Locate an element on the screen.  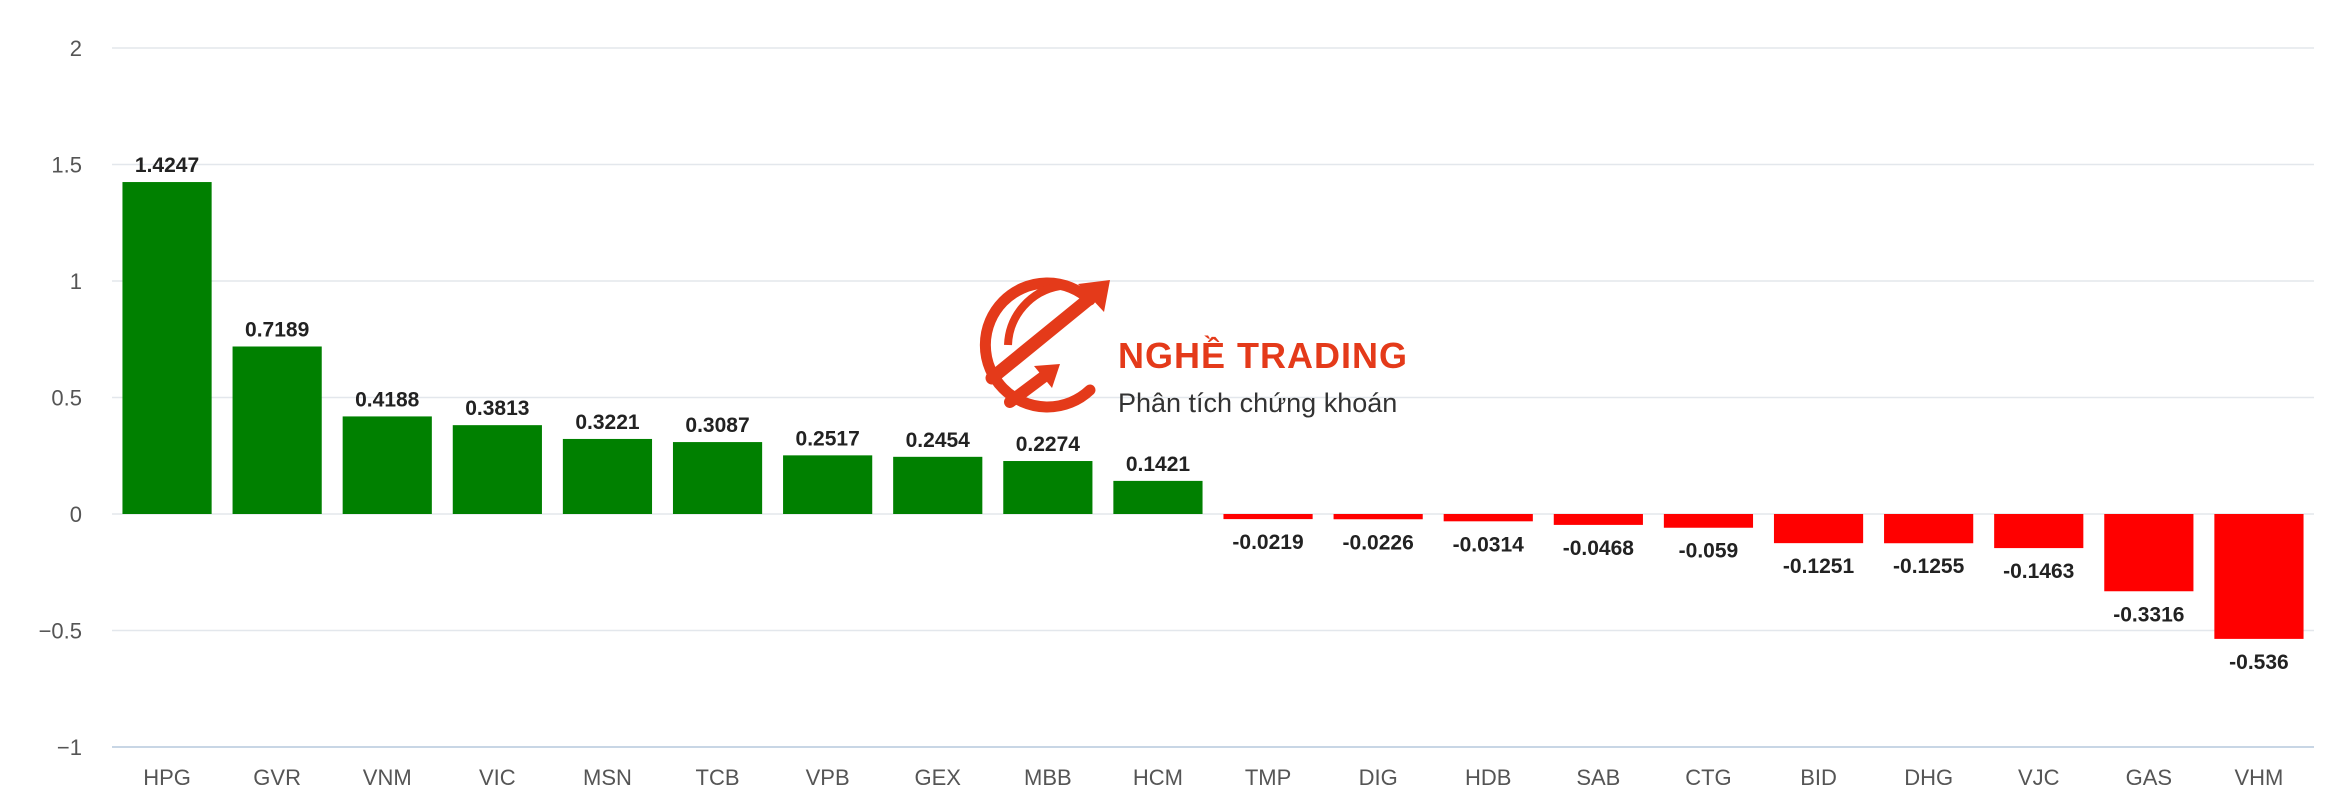
x-tick-label: VIC is located at coordinates (497, 777).